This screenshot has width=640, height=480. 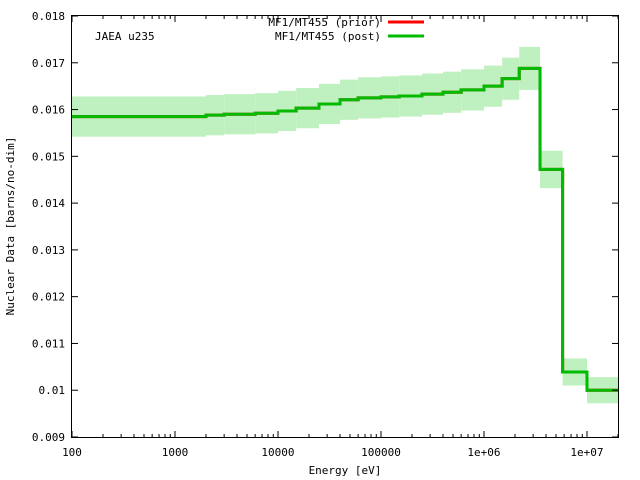 What do you see at coordinates (48, 16) in the screenshot?
I see `y-tick-label: 0.018` at bounding box center [48, 16].